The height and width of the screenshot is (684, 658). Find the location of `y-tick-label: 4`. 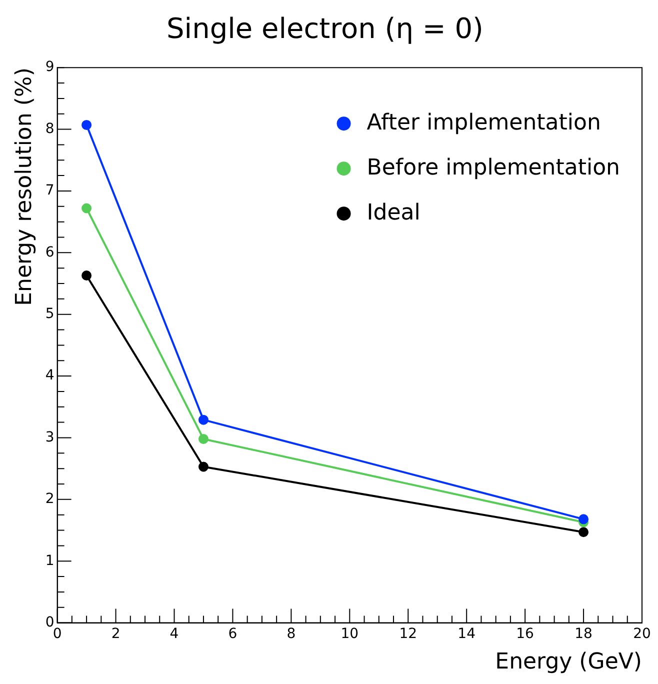

y-tick-label: 4 is located at coordinates (49, 376).